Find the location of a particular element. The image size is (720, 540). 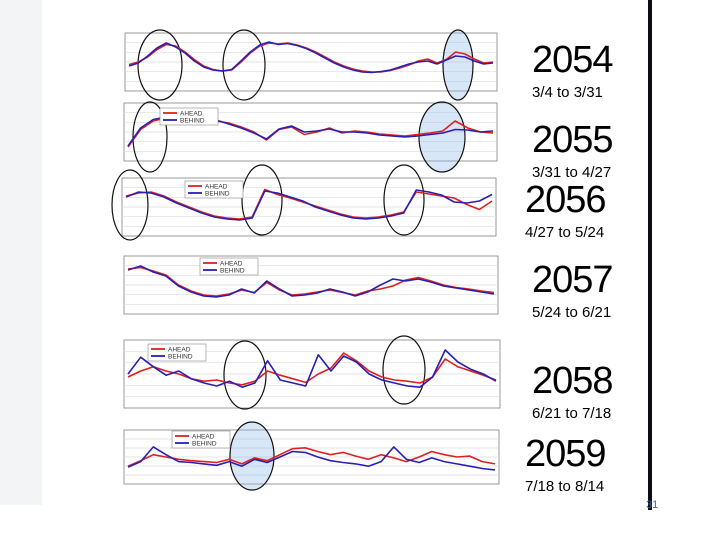

right-edge-bar is located at coordinates (650, 255).